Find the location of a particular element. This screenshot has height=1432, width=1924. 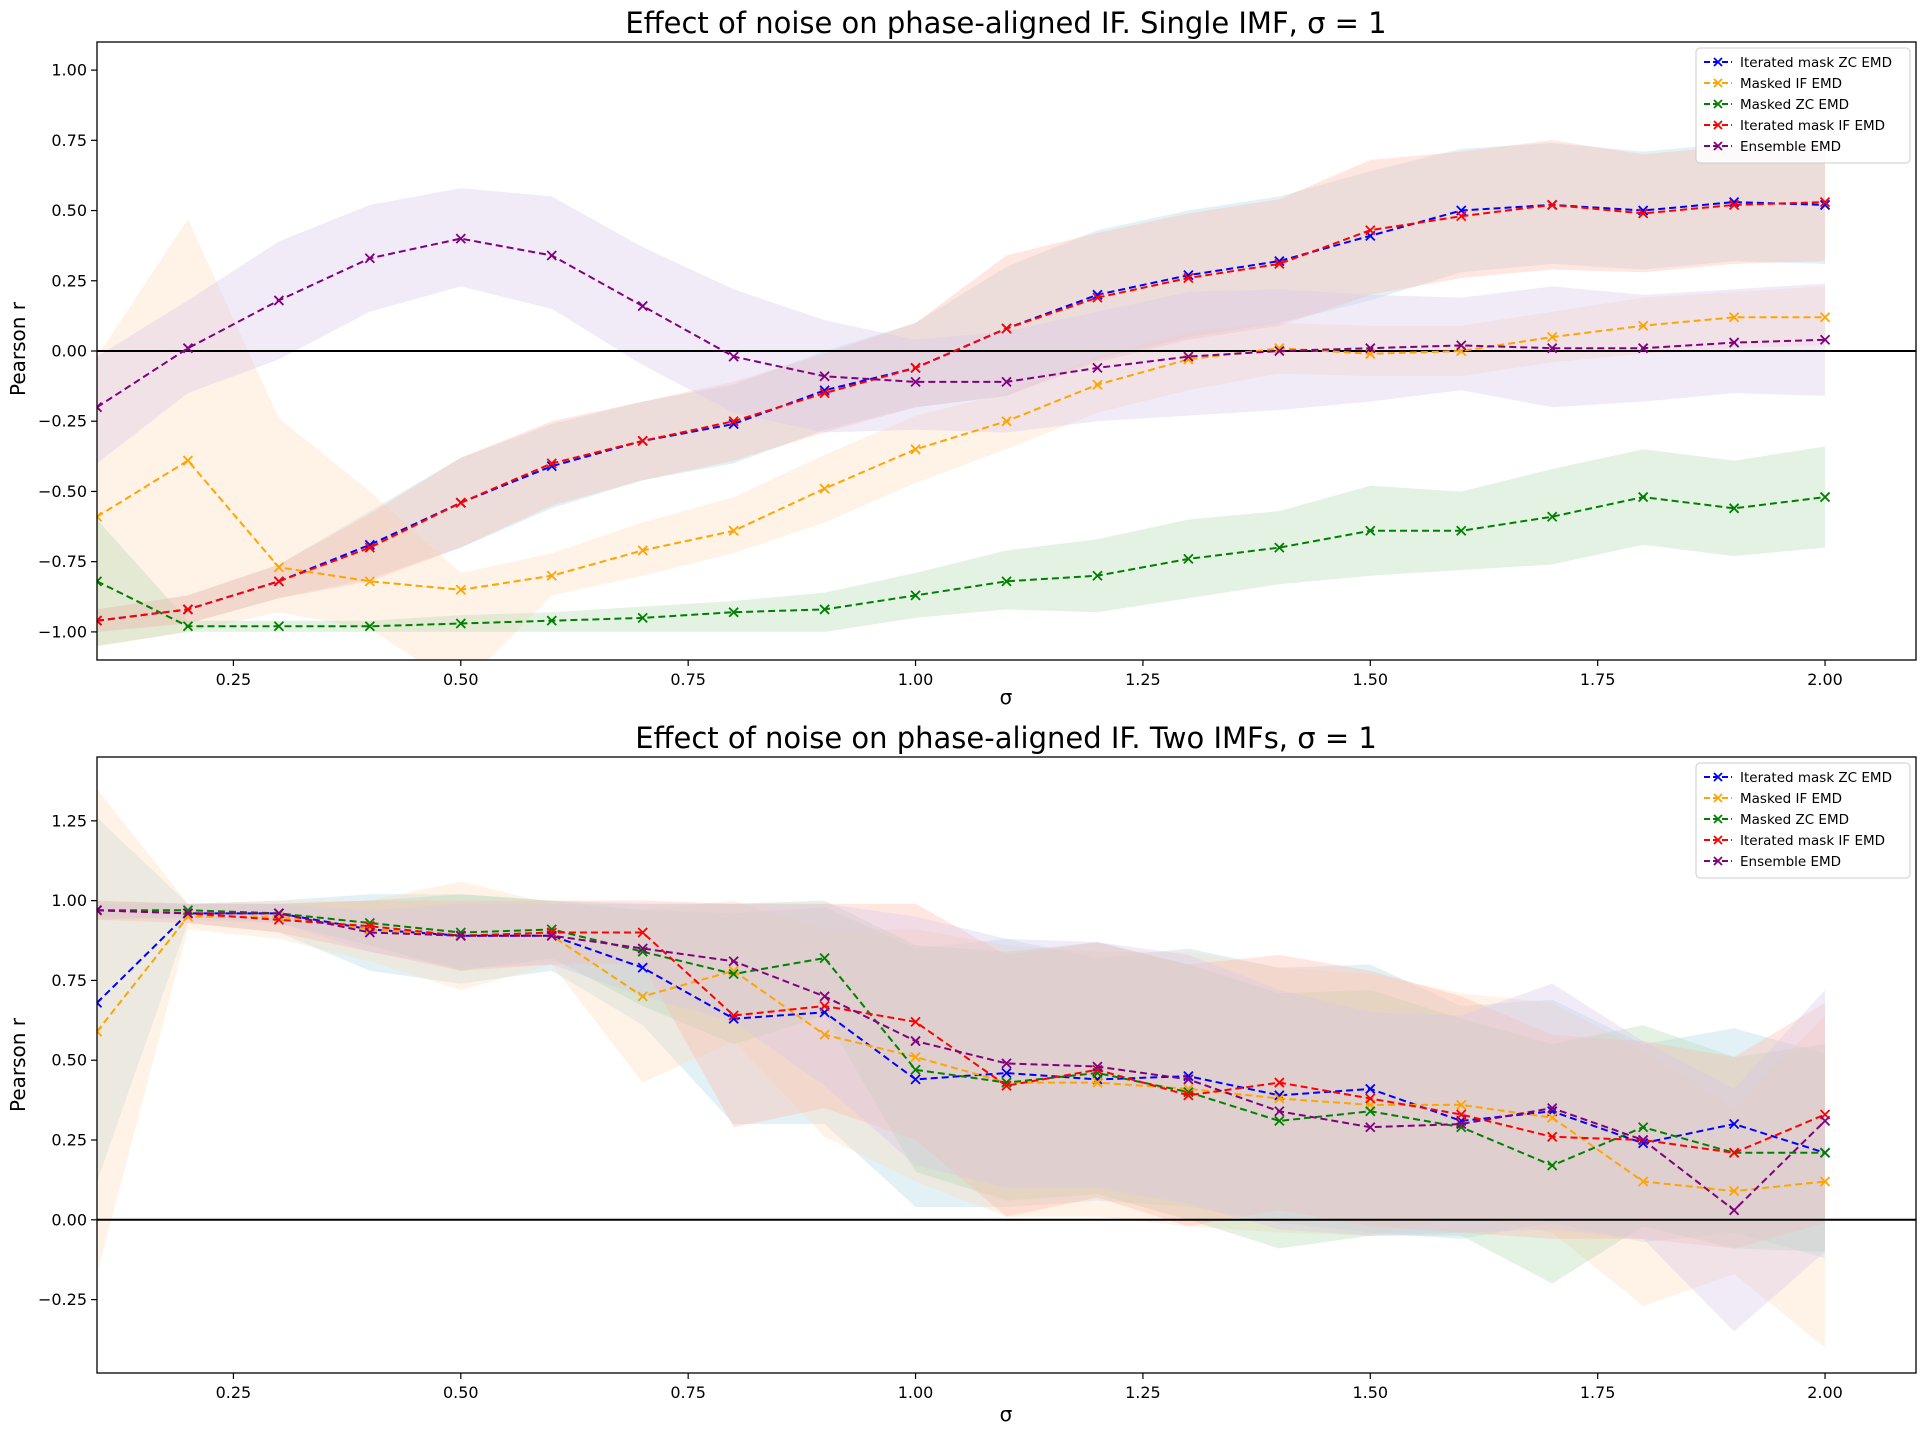

x-tick-label: 0.25 is located at coordinates (234, 679).